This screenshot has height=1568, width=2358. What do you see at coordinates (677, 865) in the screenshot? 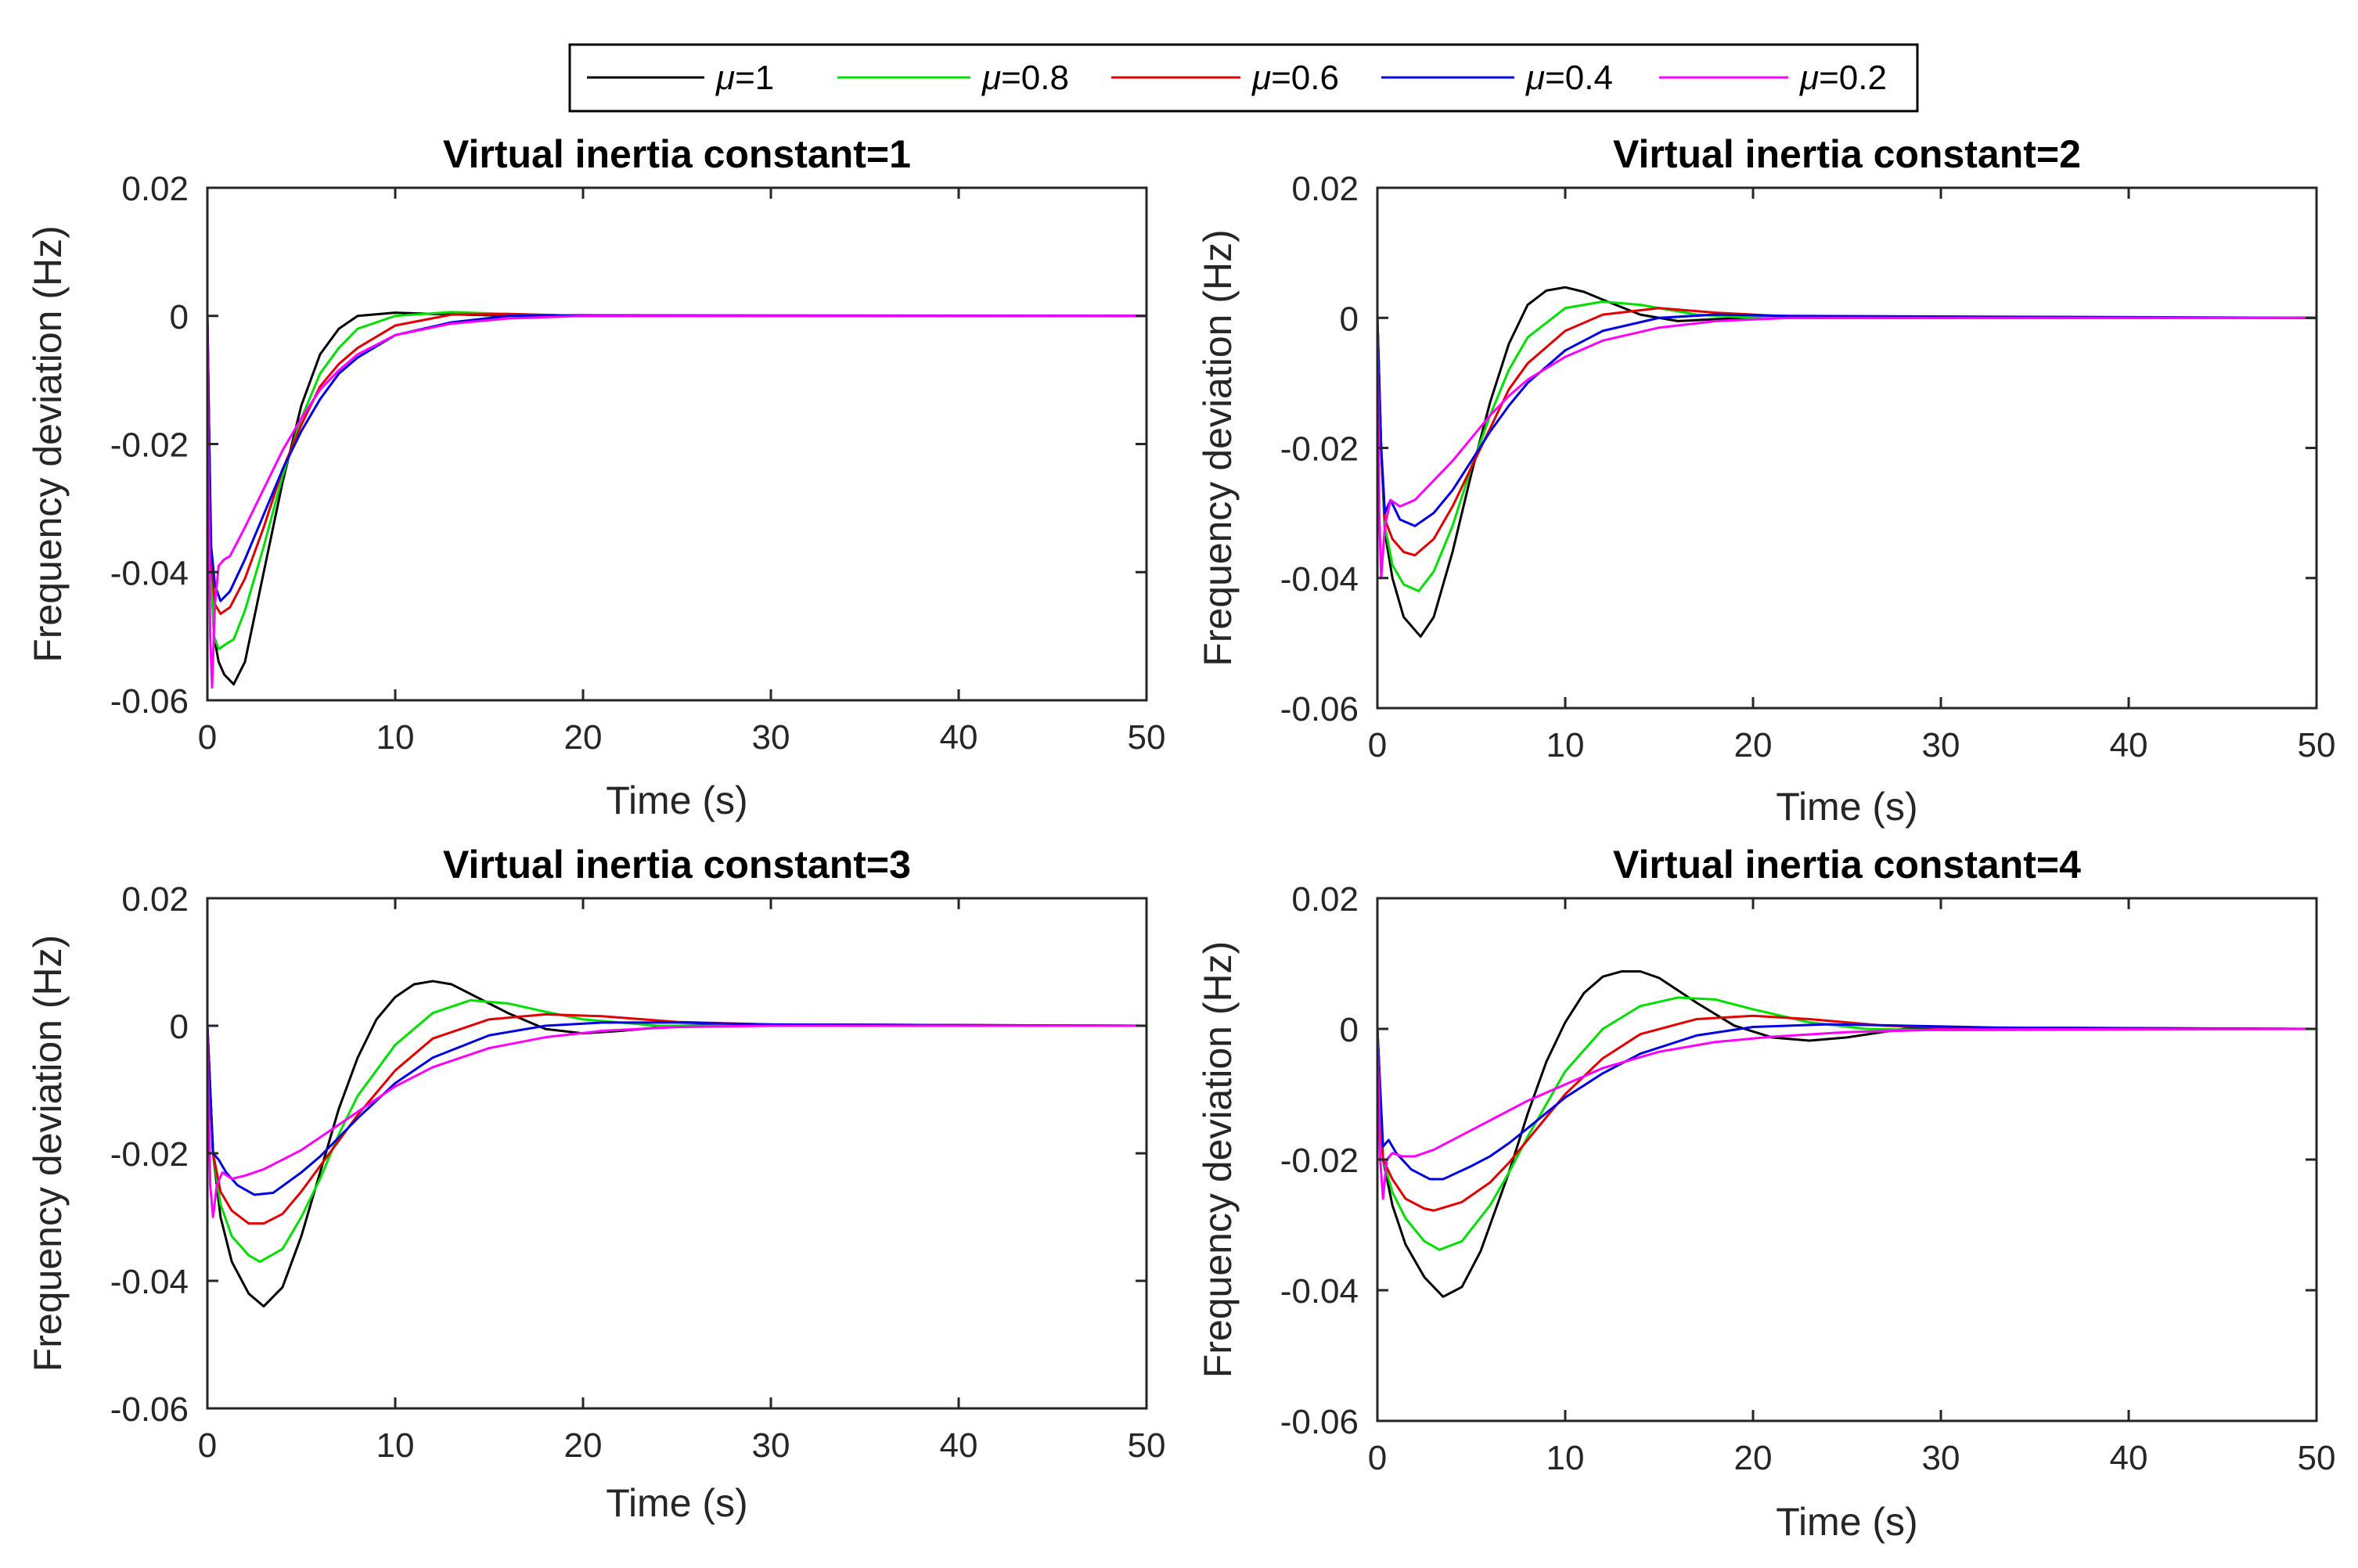
I see `chart-title: Virtual inertia constant=3` at bounding box center [677, 865].